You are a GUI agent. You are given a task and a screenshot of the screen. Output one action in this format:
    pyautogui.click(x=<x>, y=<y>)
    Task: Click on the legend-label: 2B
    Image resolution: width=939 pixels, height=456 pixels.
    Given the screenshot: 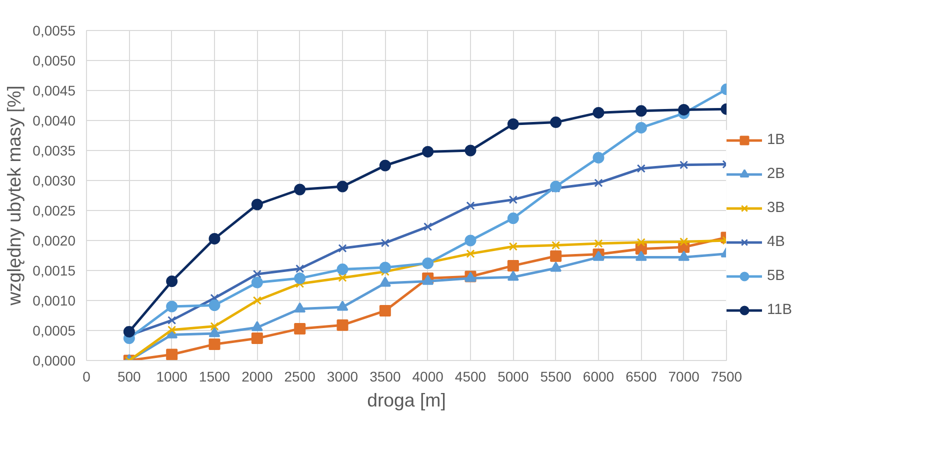 What is the action you would take?
    pyautogui.click(x=776, y=174)
    